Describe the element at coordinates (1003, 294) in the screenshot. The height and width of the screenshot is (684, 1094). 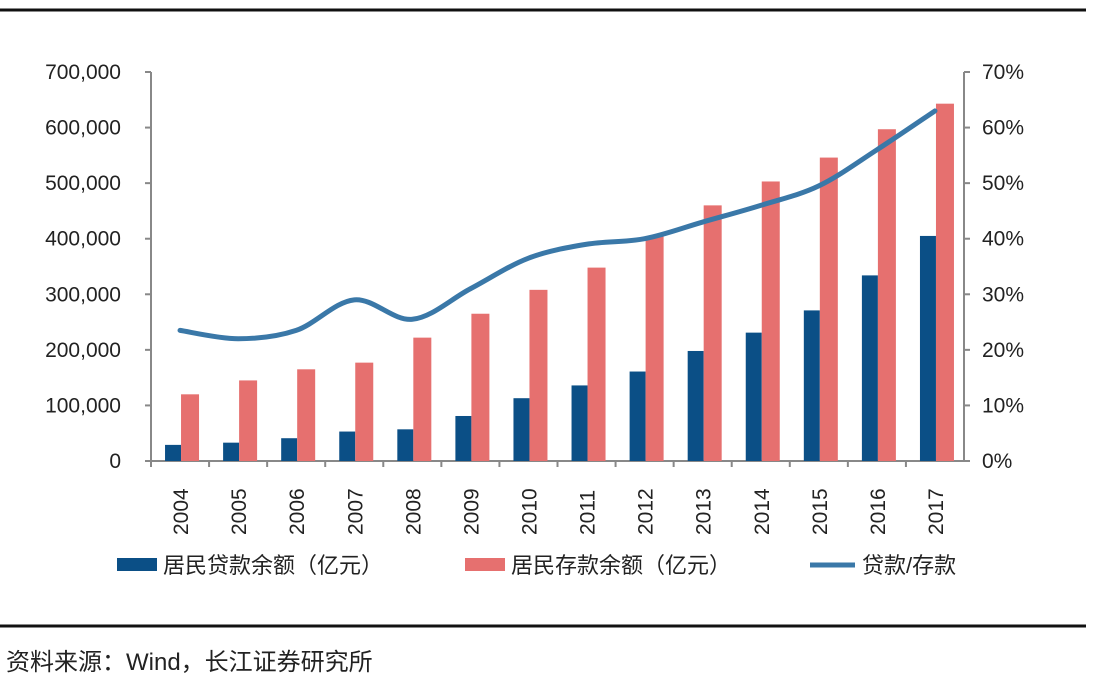
I see `right-tick-label: 30%` at that location.